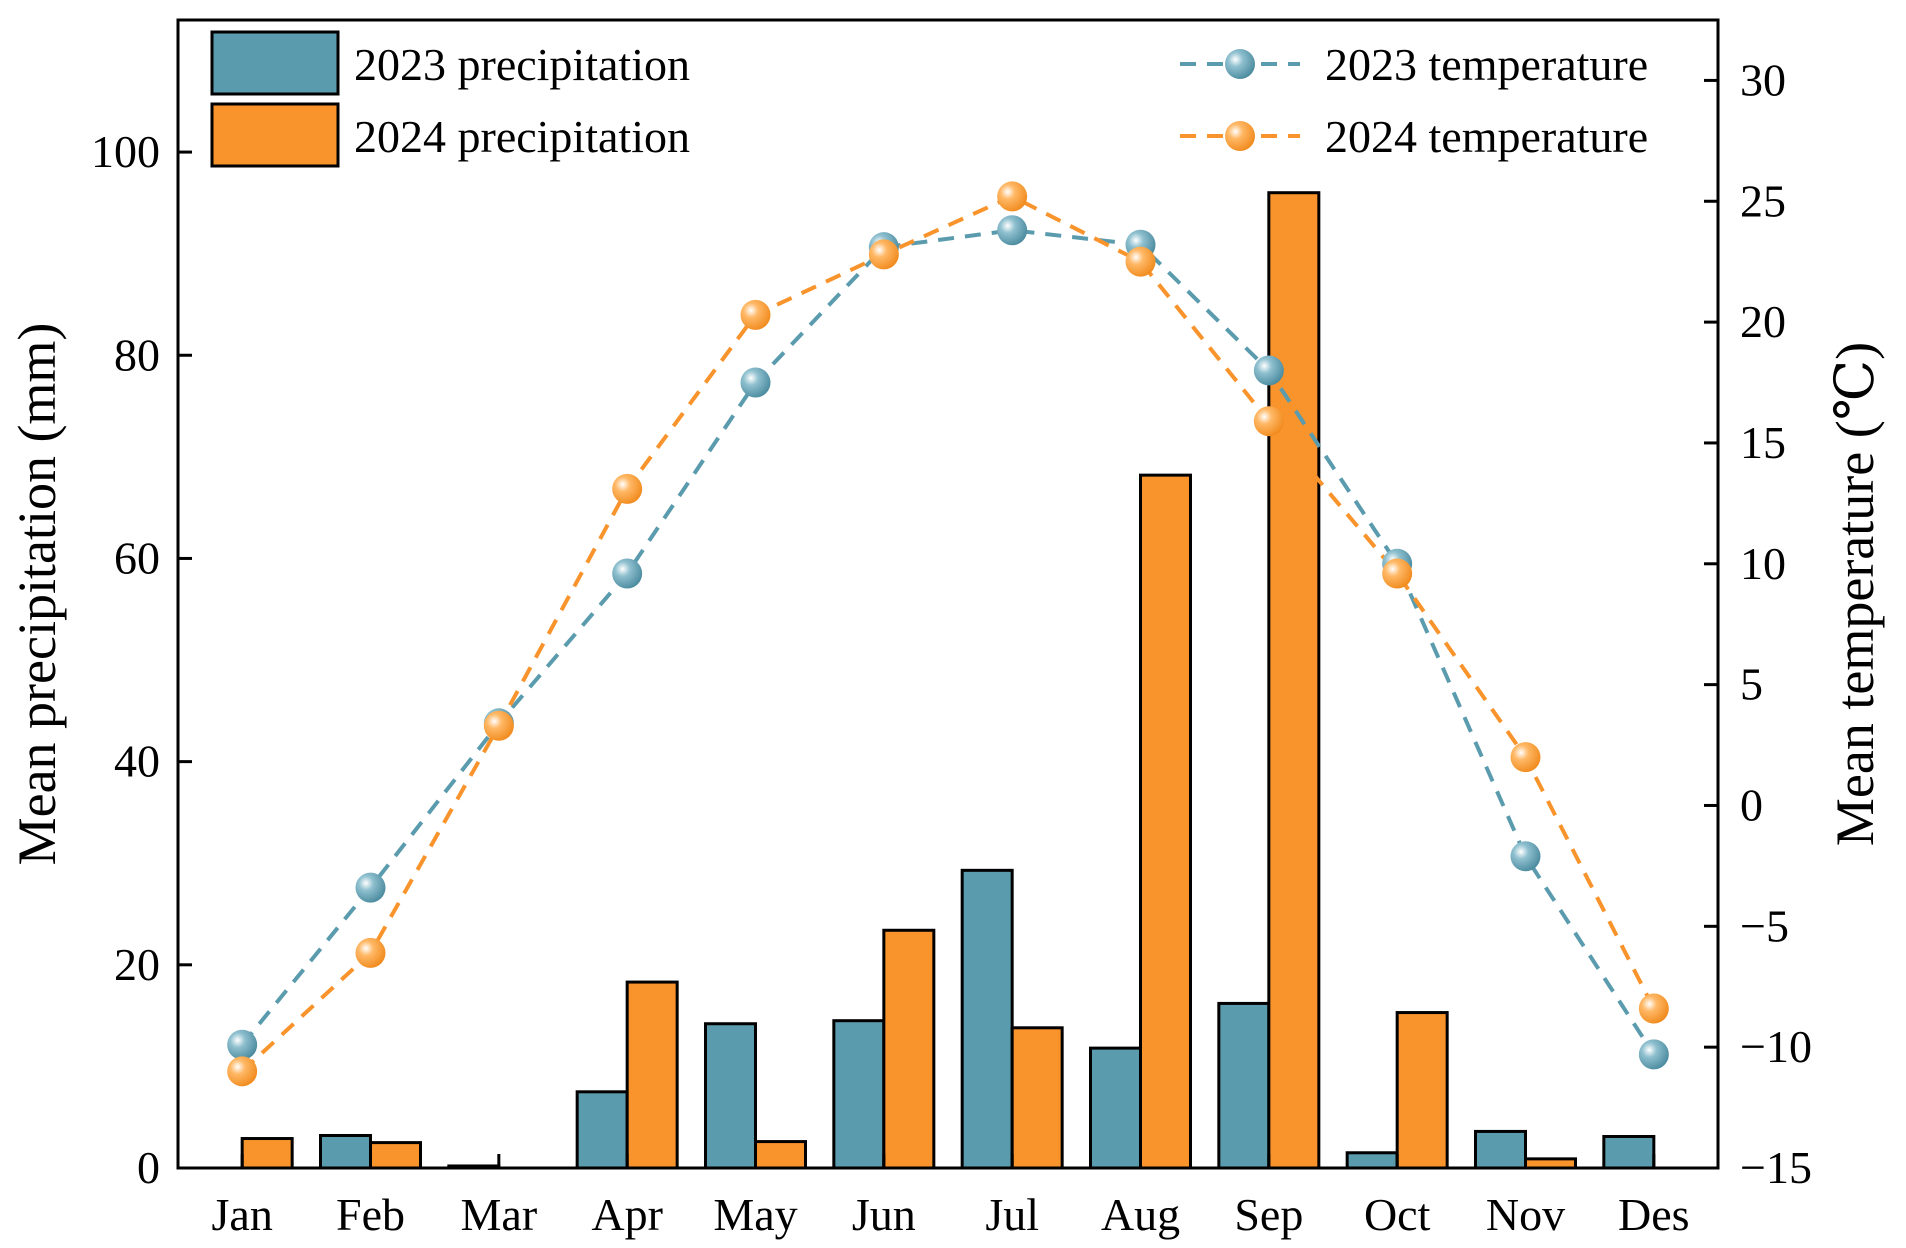 This screenshot has width=1906, height=1248. What do you see at coordinates (125, 151) in the screenshot?
I see `y-tick-label-100: 100` at bounding box center [125, 151].